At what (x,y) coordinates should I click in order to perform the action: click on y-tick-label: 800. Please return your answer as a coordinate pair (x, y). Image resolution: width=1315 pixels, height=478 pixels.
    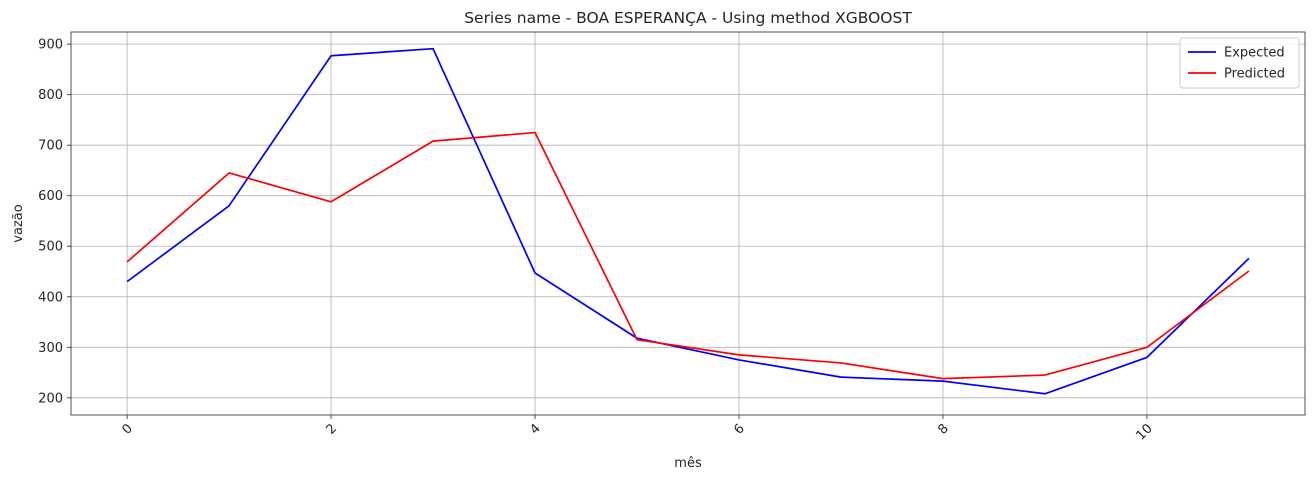
    Looking at the image, I should click on (50, 95).